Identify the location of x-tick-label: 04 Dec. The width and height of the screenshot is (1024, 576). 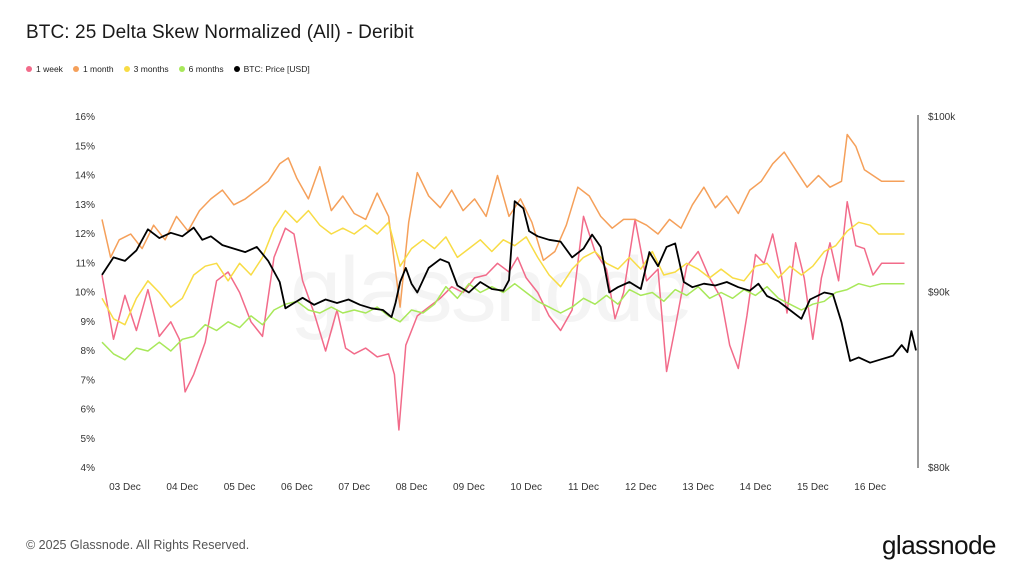
(182, 487).